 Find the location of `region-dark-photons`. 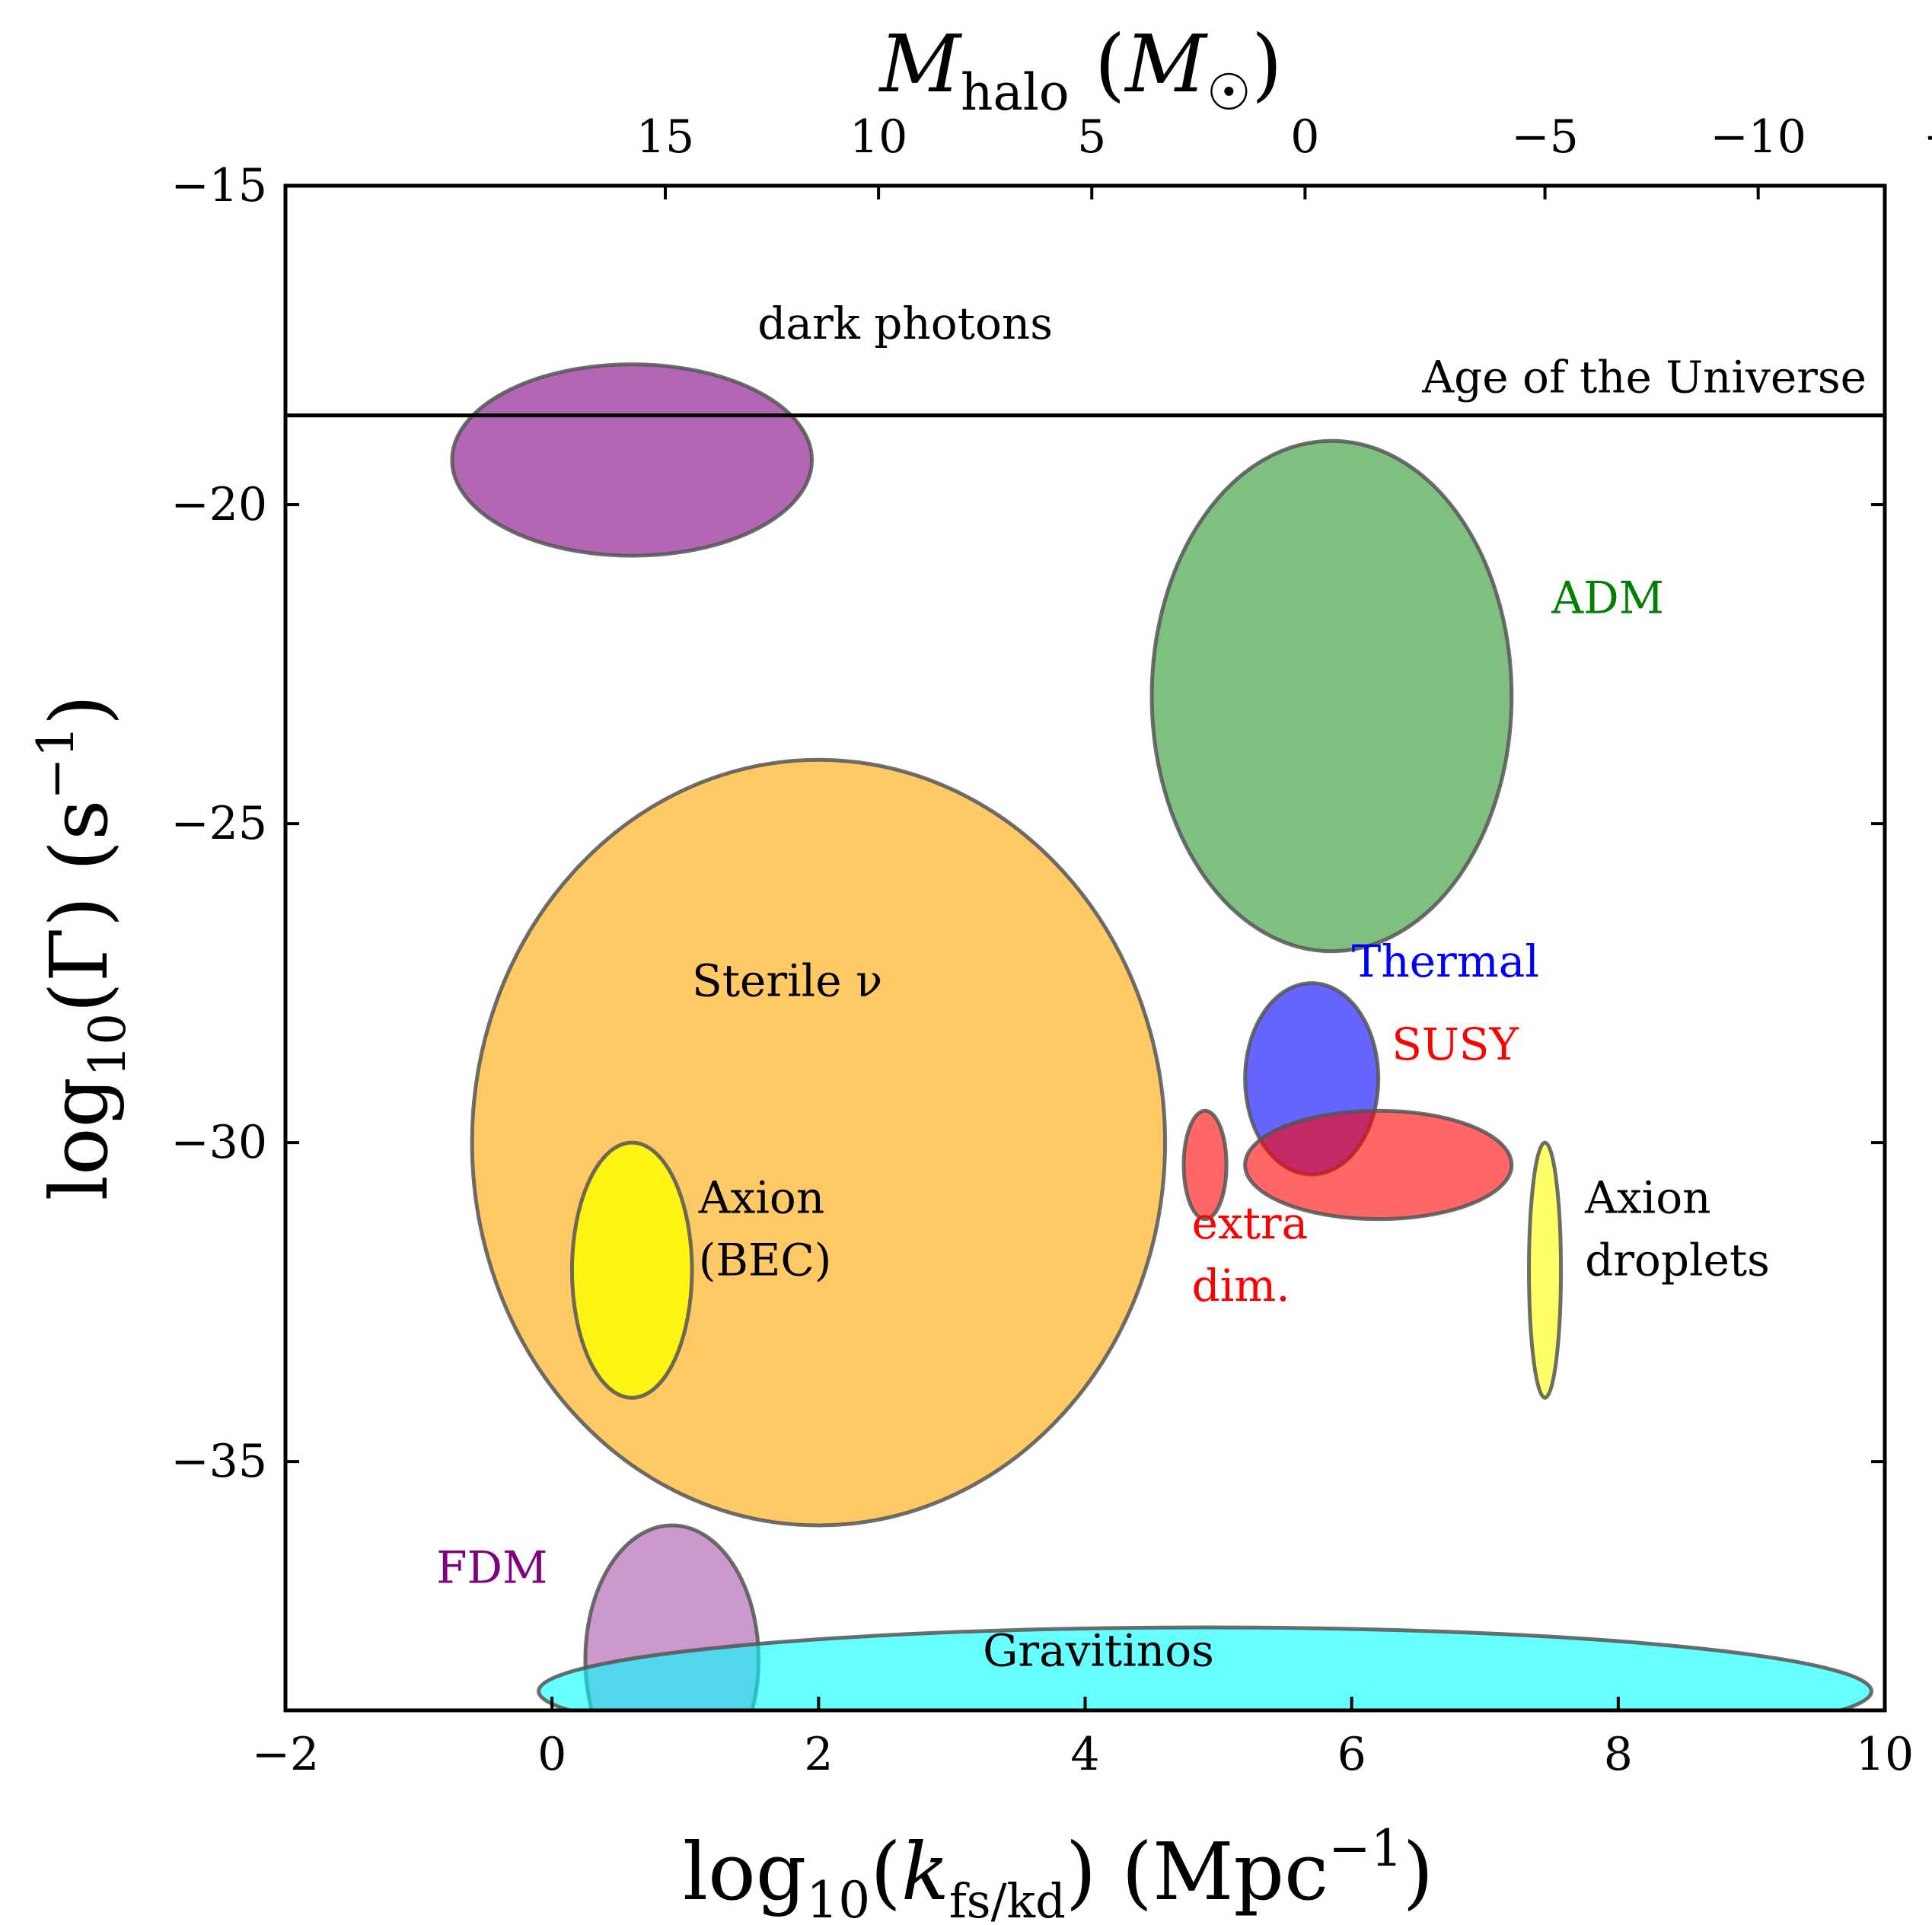

region-dark-photons is located at coordinates (632, 460).